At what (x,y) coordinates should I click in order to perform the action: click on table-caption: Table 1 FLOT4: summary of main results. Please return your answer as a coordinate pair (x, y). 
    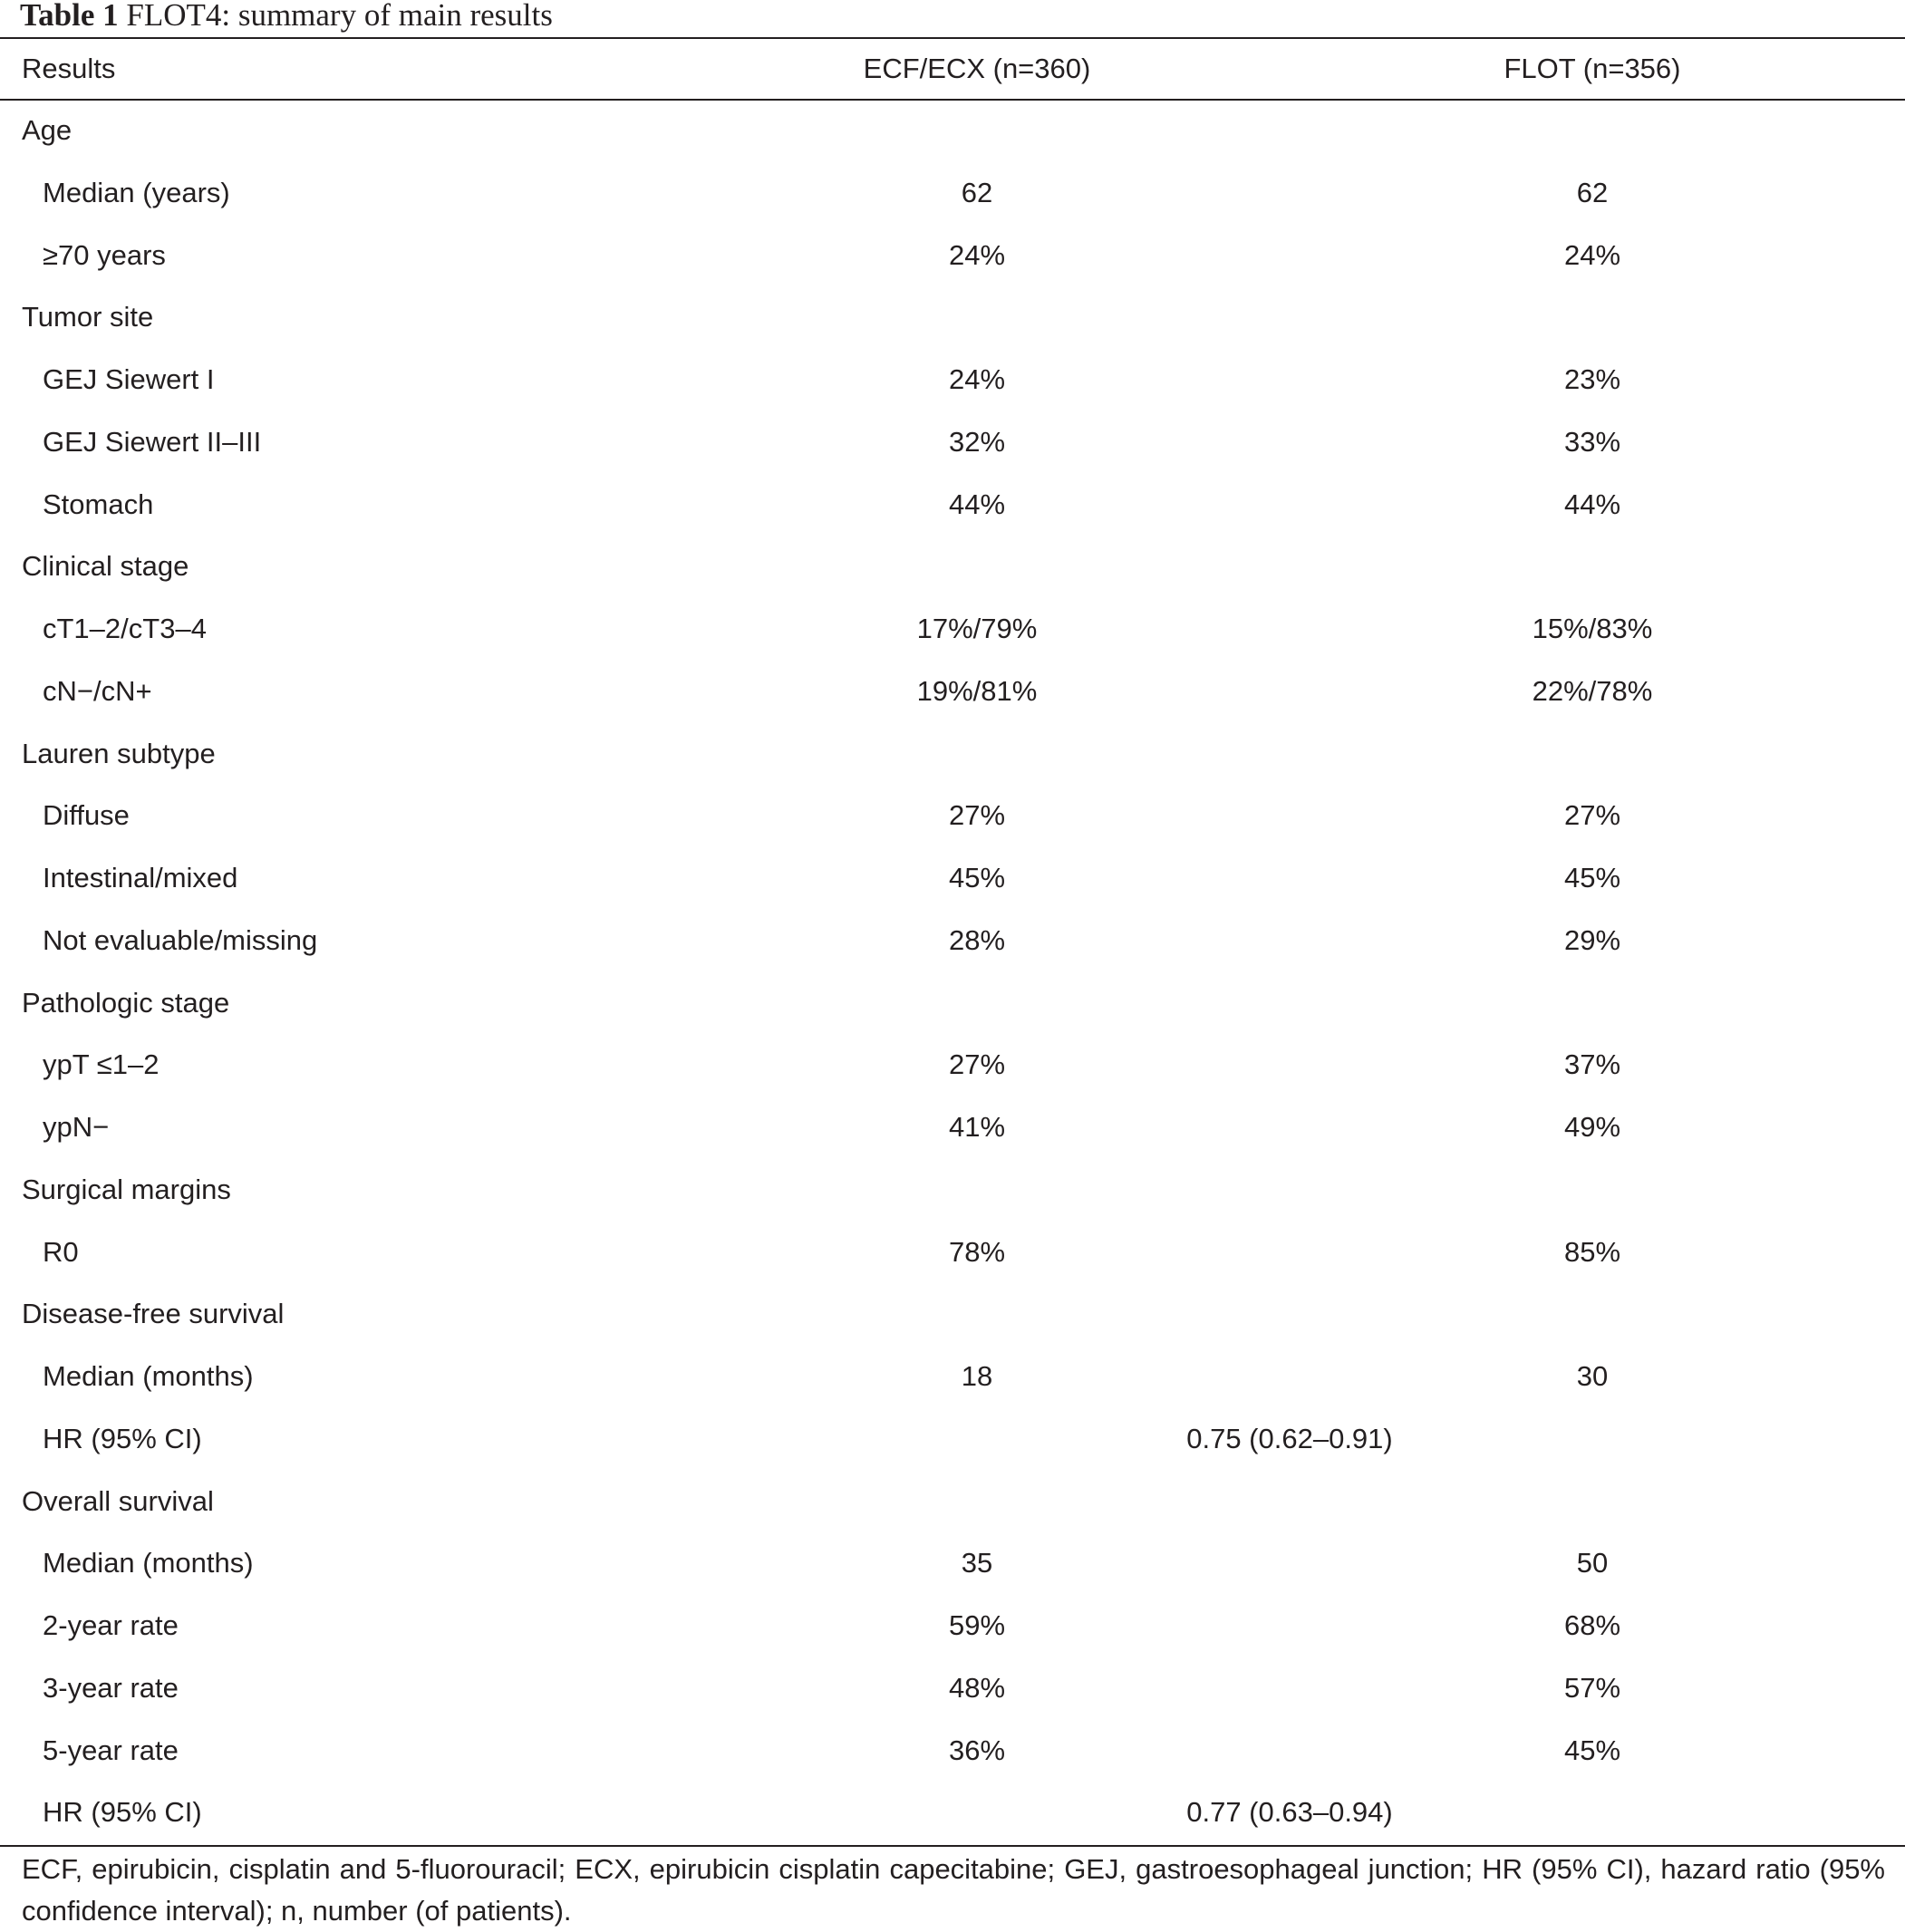
    Looking at the image, I should click on (286, 17).